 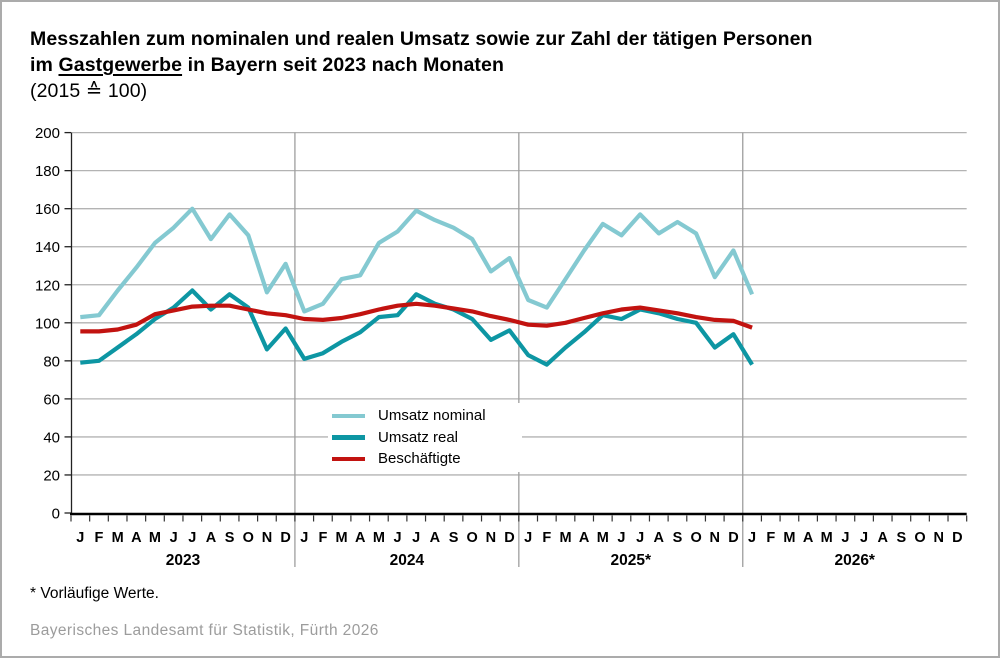 I want to click on y-axis-label-20: 20, so click(x=51, y=475).